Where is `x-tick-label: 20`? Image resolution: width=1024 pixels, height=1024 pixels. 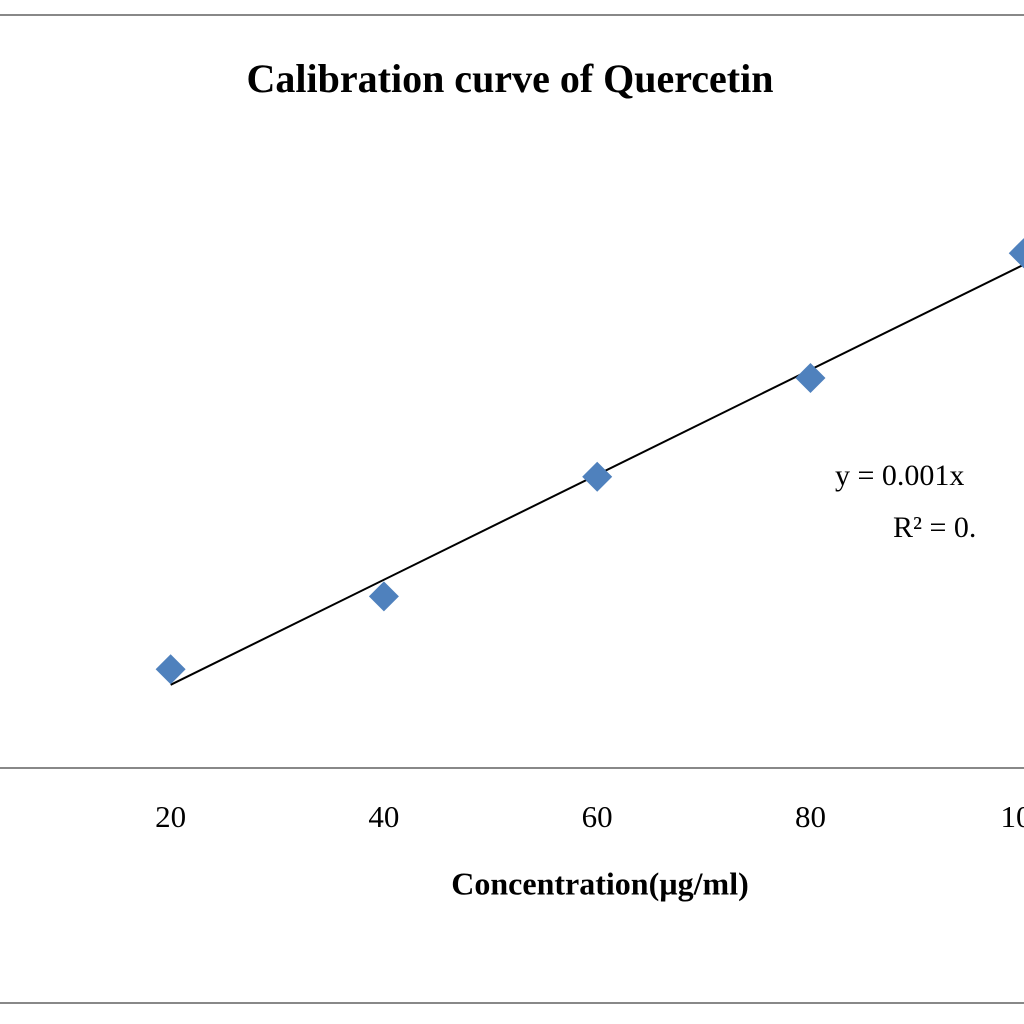 x-tick-label: 20 is located at coordinates (170, 816).